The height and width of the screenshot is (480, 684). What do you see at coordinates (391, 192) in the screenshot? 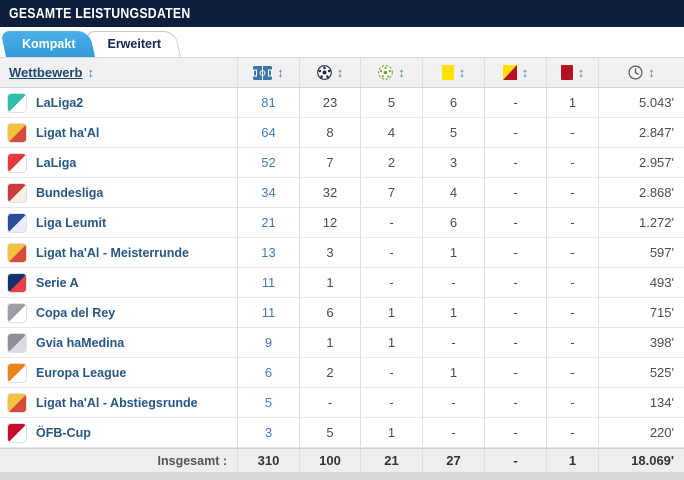
I see `assists-value: 7` at bounding box center [391, 192].